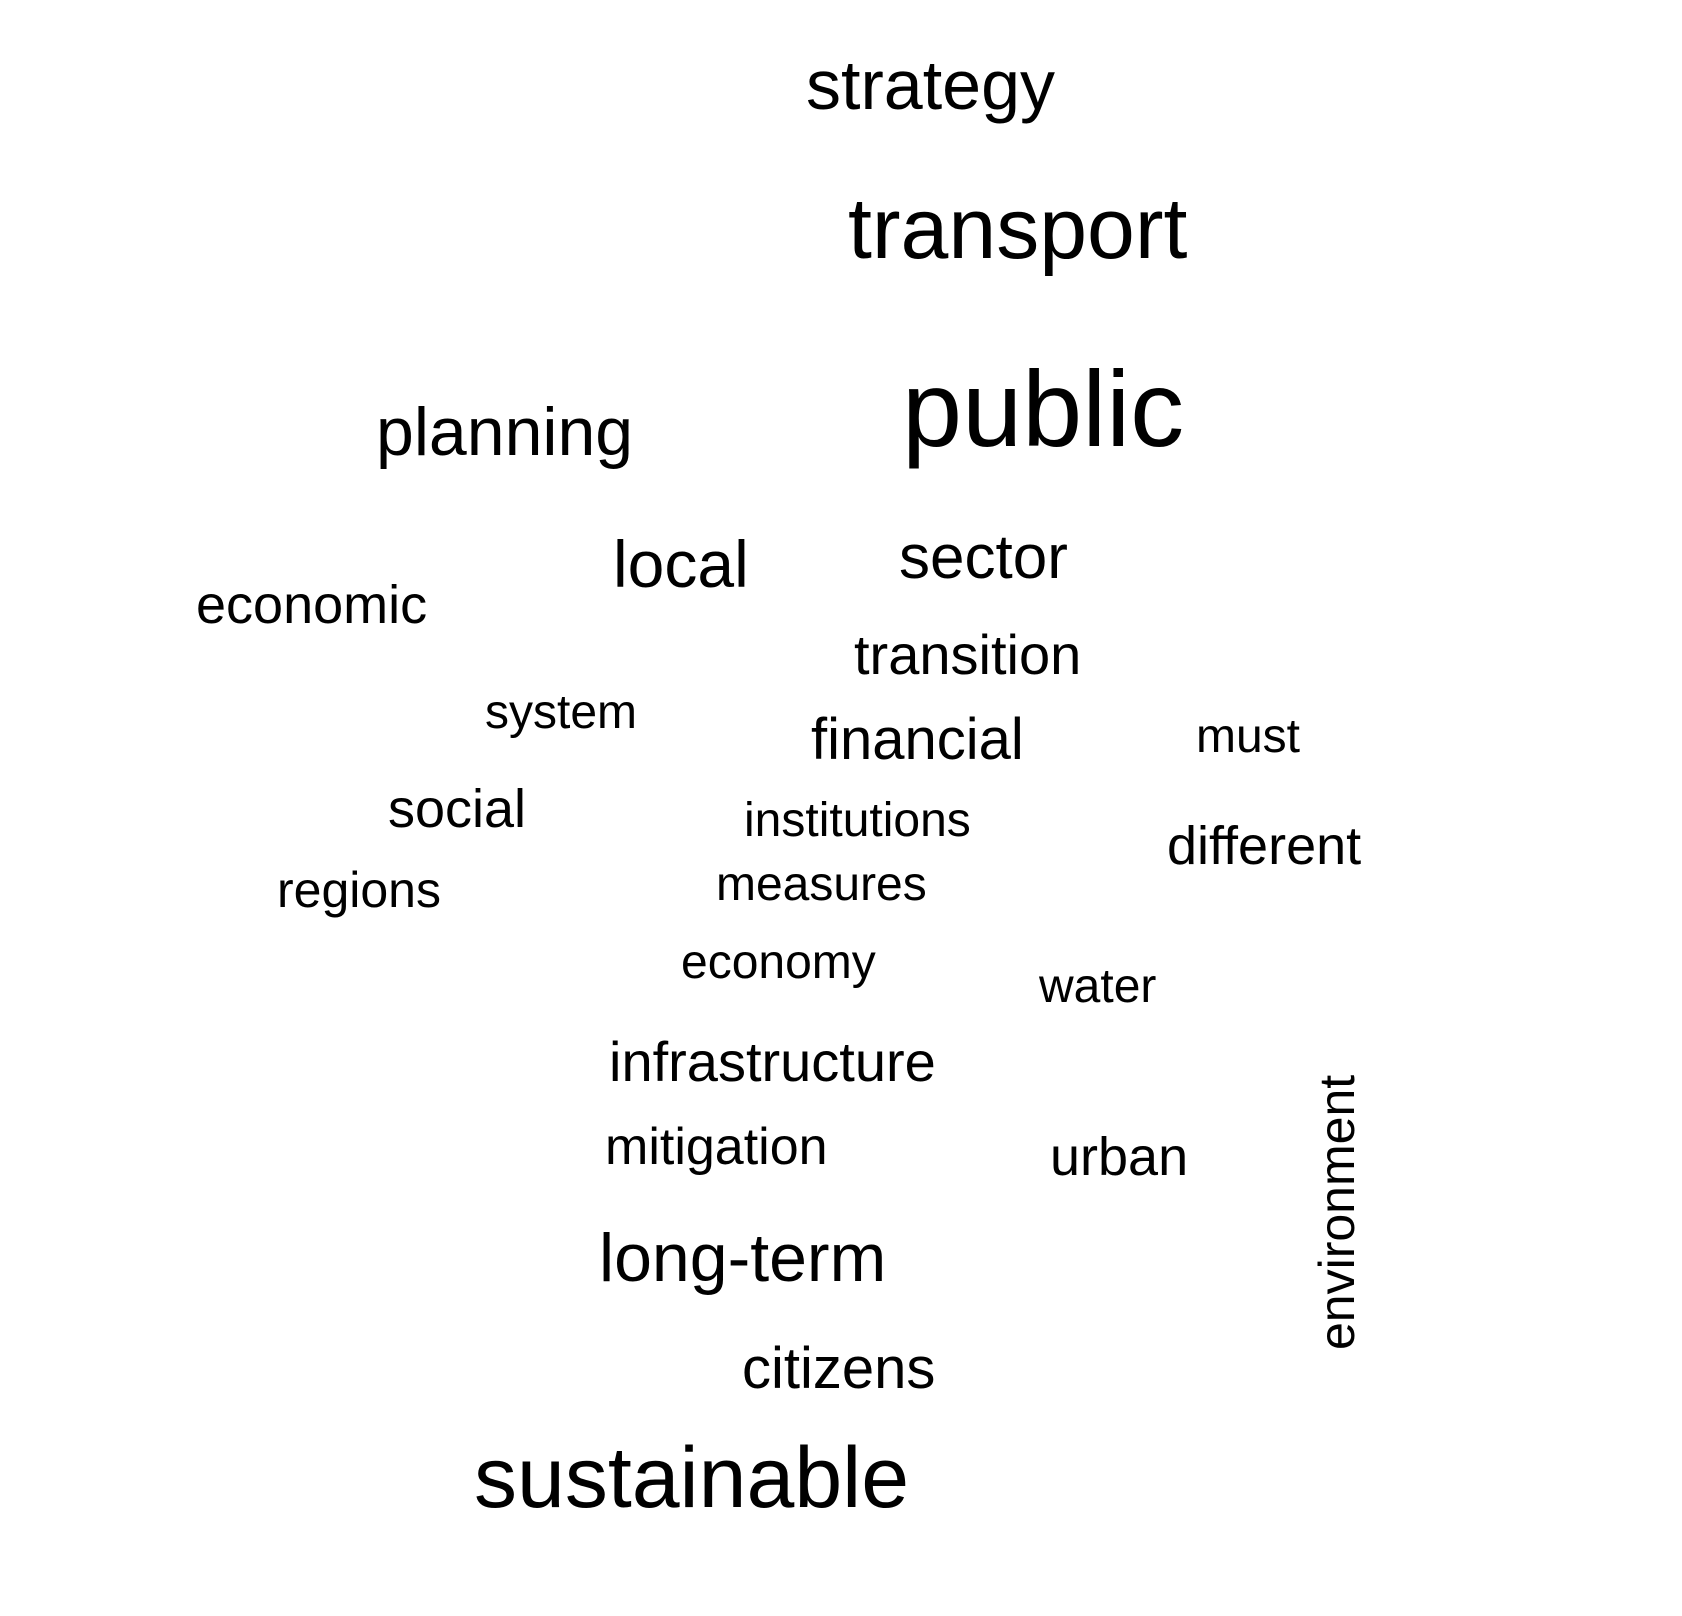  What do you see at coordinates (930, 85) in the screenshot?
I see `word-strategy: strategy` at bounding box center [930, 85].